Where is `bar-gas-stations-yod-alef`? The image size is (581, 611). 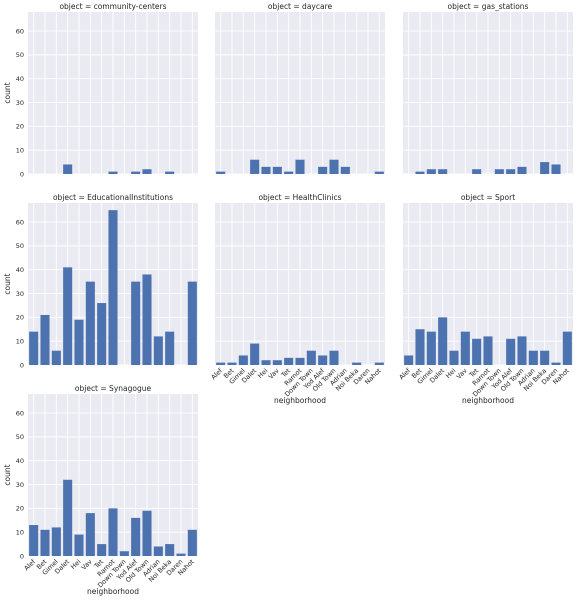
bar-gas-stations-yod-alef is located at coordinates (511, 171).